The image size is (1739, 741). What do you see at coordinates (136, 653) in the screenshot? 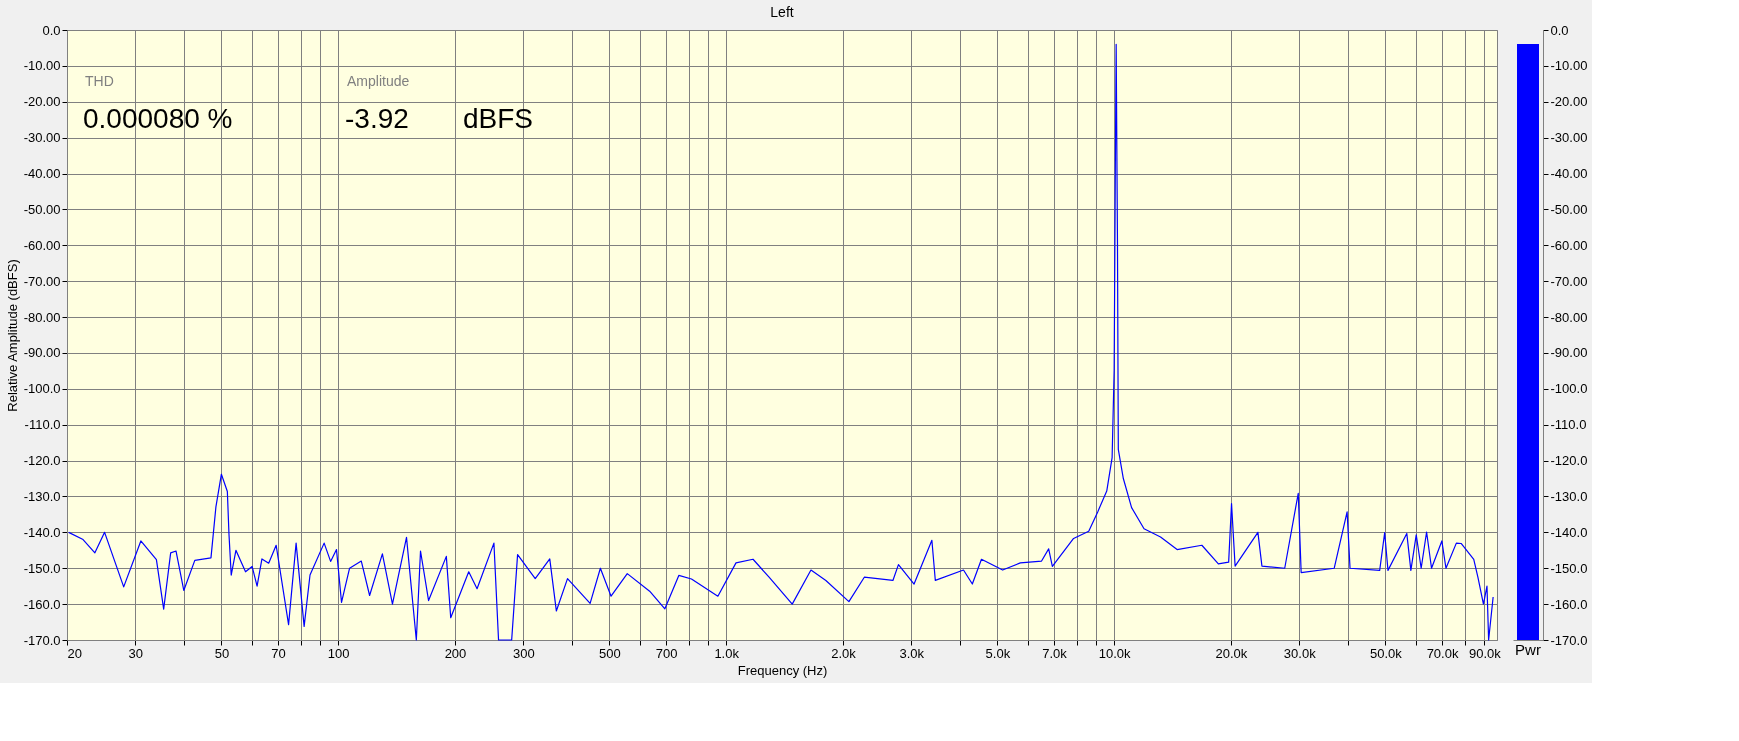
I see `x-tick-label: 30` at bounding box center [136, 653].